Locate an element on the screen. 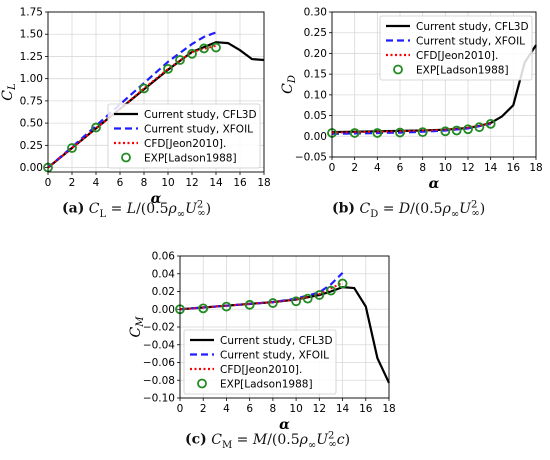  legend-box is located at coordinates (456, 48).